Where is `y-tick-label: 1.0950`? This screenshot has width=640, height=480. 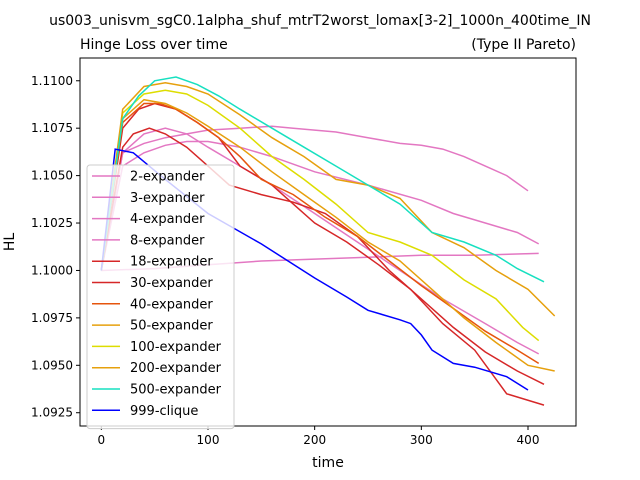 y-tick-label: 1.0950 is located at coordinates (52, 365).